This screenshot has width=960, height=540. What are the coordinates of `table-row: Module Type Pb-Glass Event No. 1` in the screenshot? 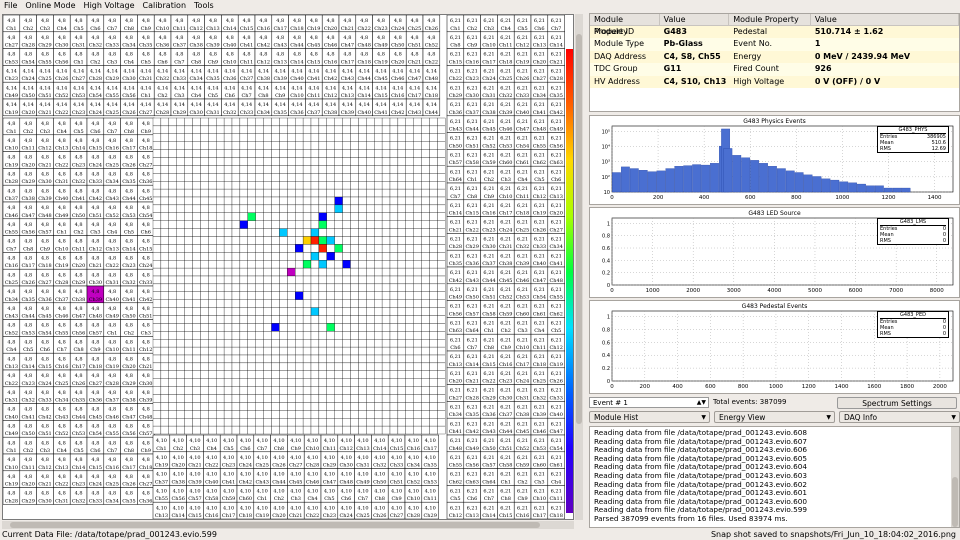 It's located at (774, 44).